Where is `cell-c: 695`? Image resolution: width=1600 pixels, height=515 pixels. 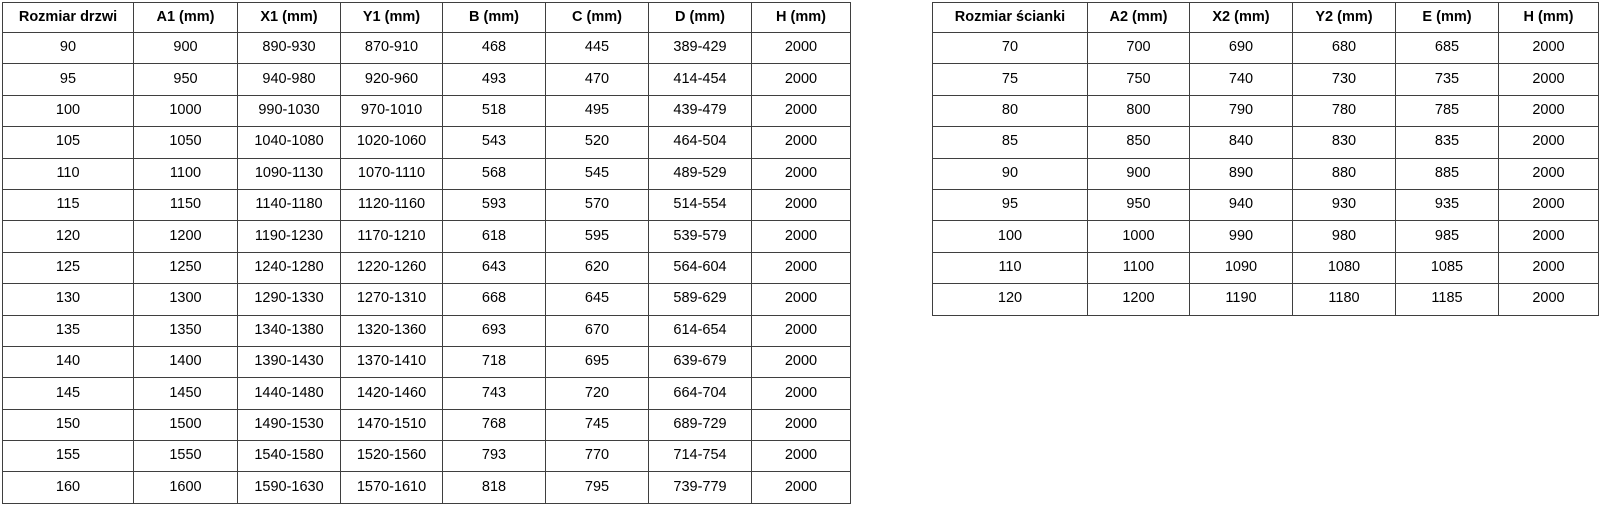 cell-c: 695 is located at coordinates (597, 362).